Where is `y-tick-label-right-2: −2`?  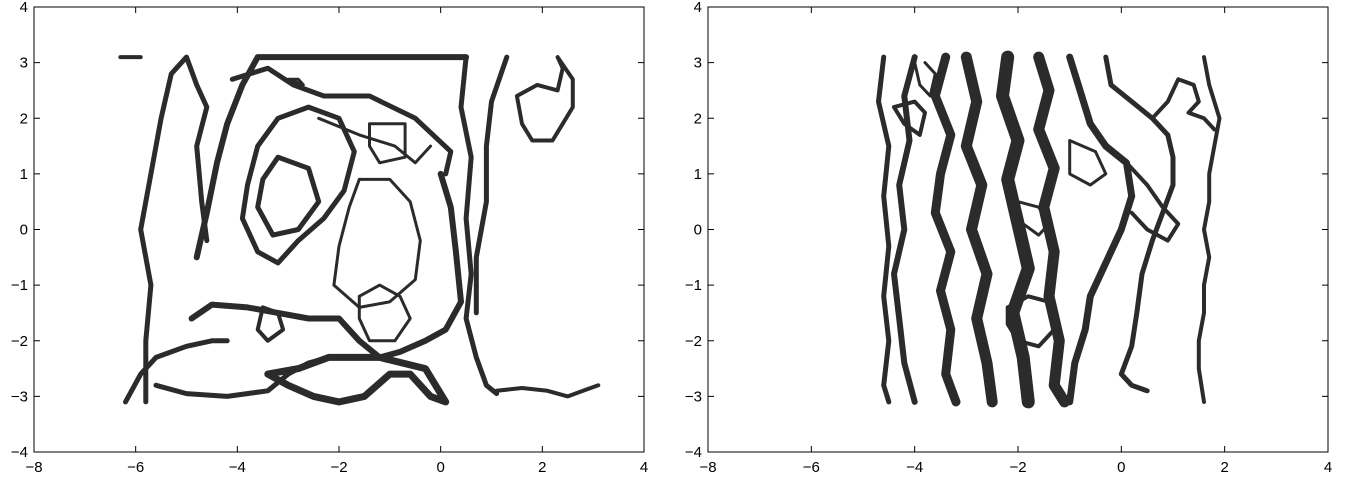
y-tick-label-right-2: −2 is located at coordinates (693, 341).